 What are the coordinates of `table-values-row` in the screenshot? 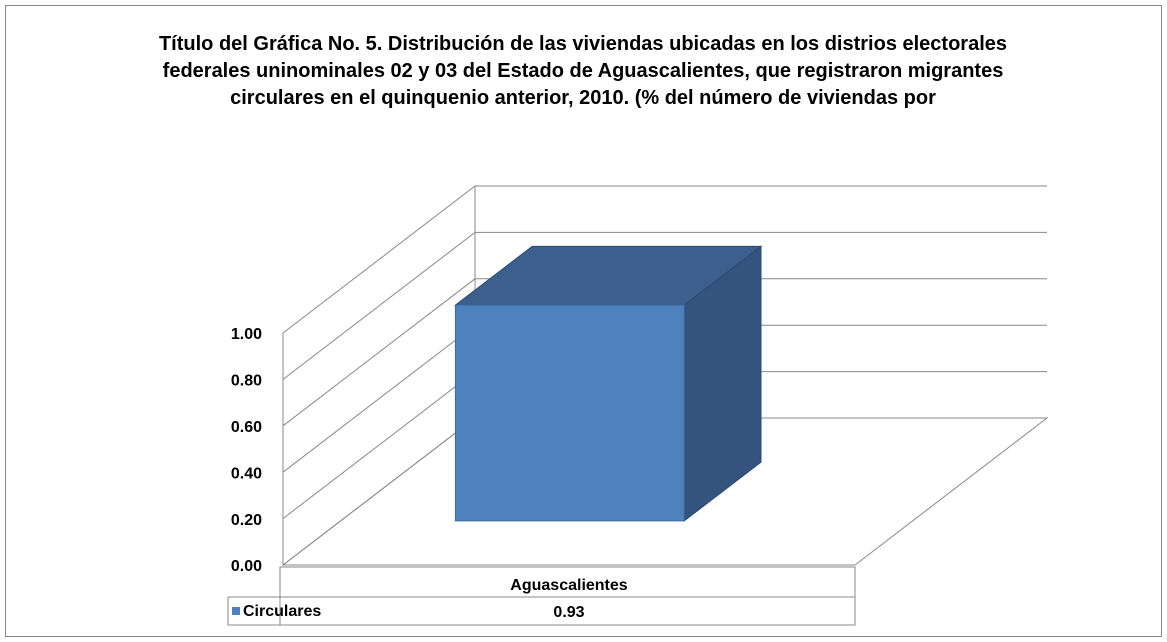 It's located at (567, 611).